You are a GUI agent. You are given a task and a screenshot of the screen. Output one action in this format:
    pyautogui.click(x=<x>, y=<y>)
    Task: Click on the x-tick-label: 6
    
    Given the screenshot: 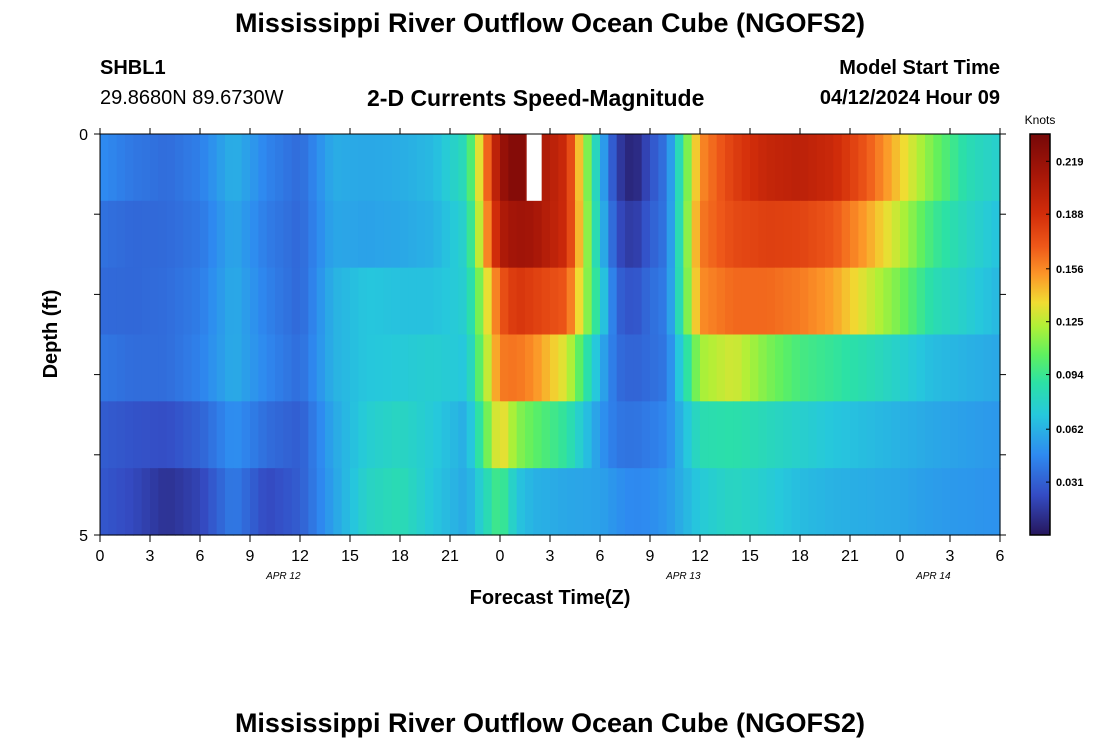 What is the action you would take?
    pyautogui.click(x=200, y=556)
    